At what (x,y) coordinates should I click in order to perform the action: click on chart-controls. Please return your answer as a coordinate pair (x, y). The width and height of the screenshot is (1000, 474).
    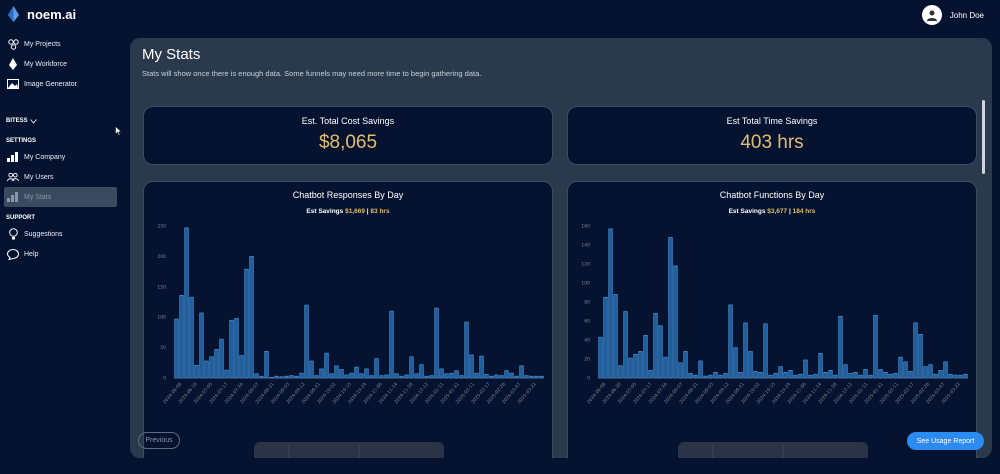
    Looking at the image, I should click on (773, 450).